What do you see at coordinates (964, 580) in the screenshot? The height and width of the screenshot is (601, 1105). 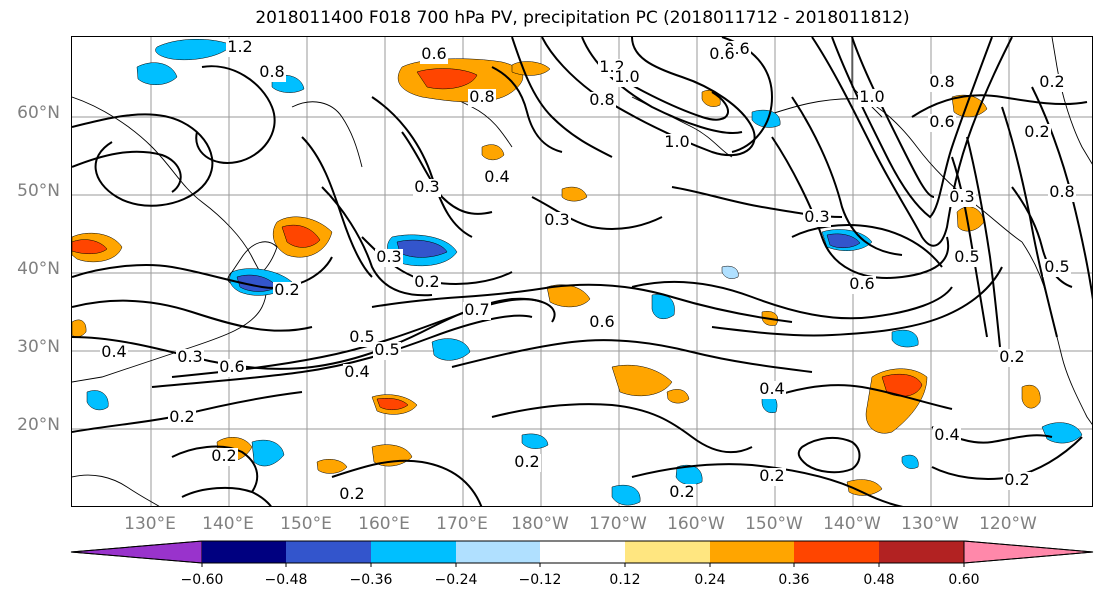 I see `colorbar-tick-label: 0.60` at bounding box center [964, 580].